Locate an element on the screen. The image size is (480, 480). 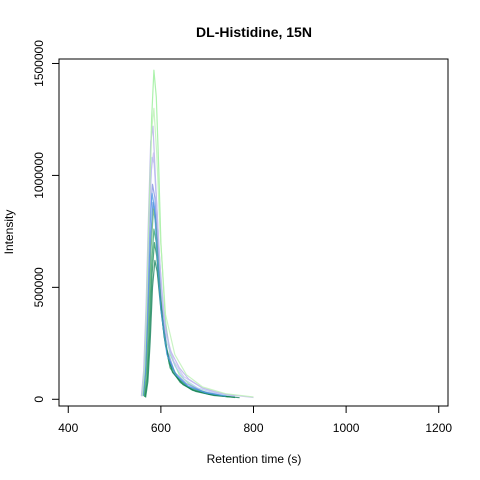
x-axis: 400 600 800 1000 1200 is located at coordinates (255, 420).